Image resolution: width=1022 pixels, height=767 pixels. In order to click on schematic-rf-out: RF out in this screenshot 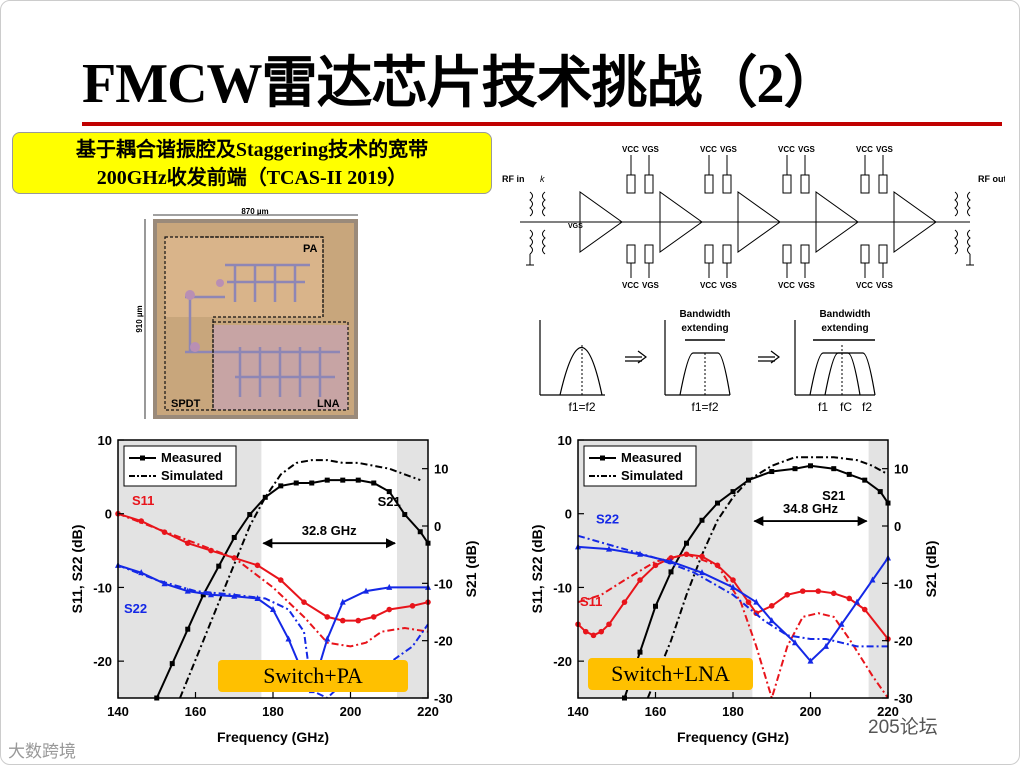, I will do `click(991, 179)`.